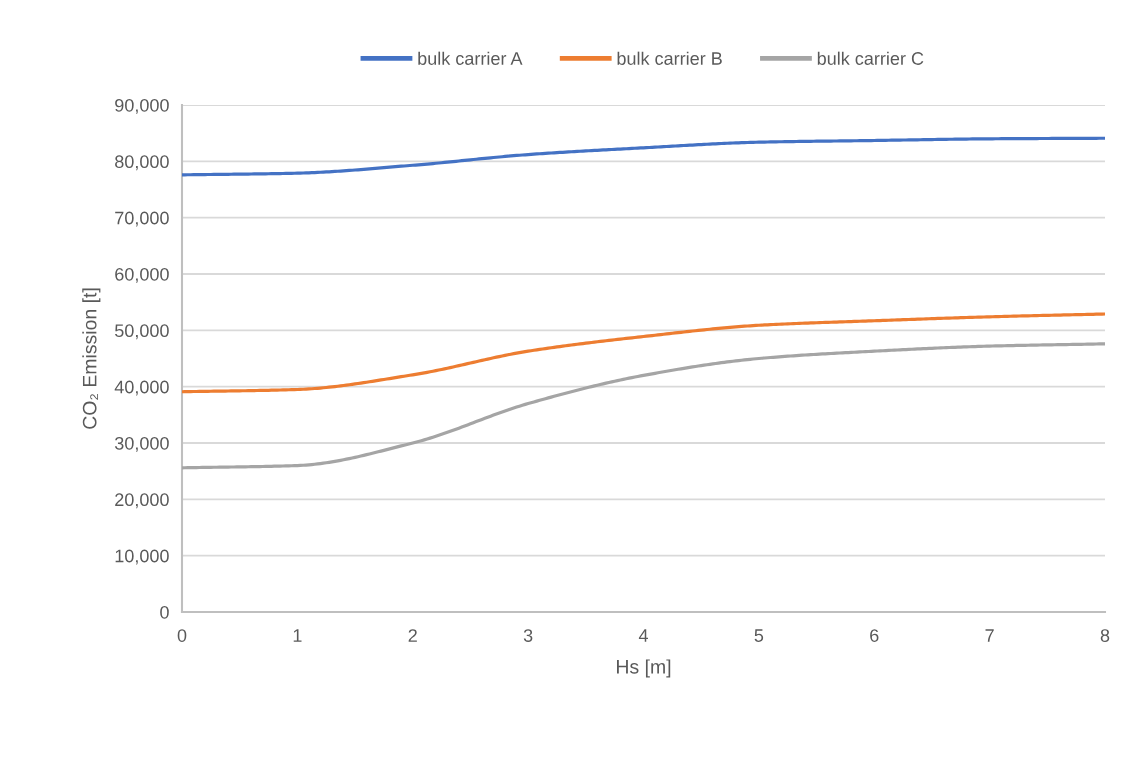  I want to click on x-tick-label: 5, so click(759, 635).